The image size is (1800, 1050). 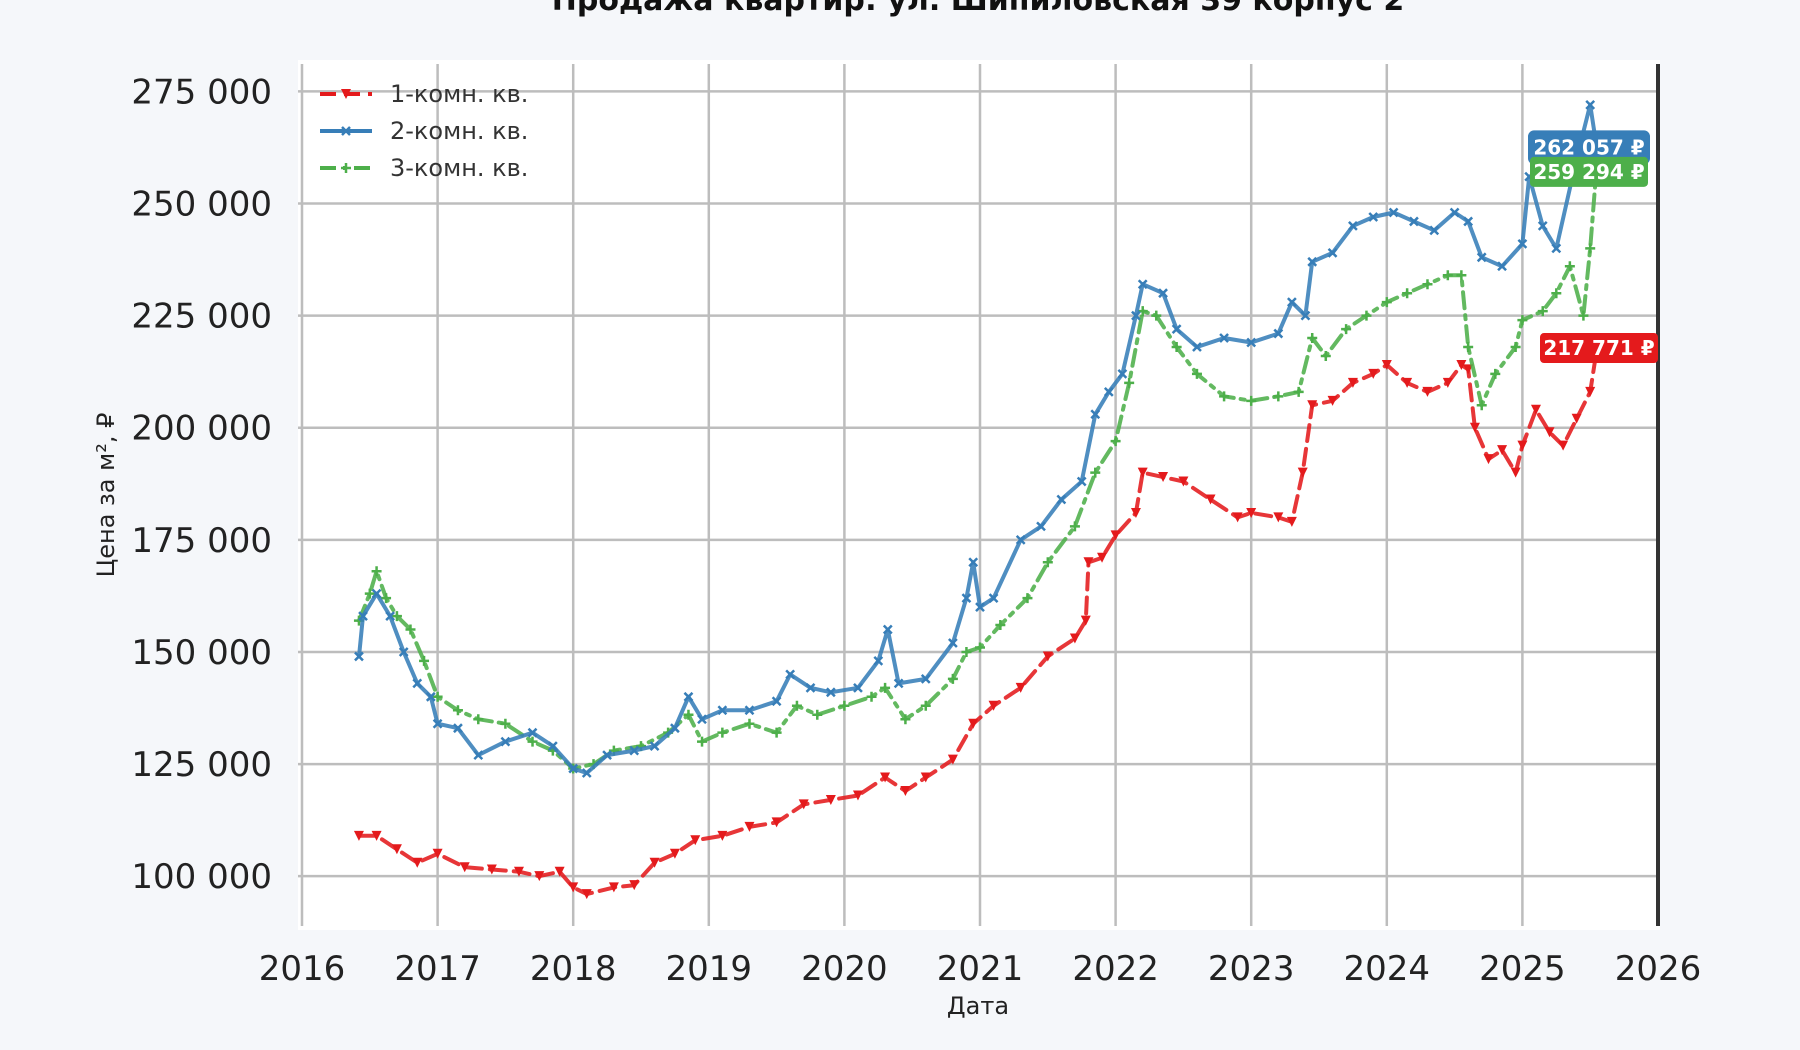 What do you see at coordinates (201, 205) in the screenshot?
I see `y-tick-label: 250 000` at bounding box center [201, 205].